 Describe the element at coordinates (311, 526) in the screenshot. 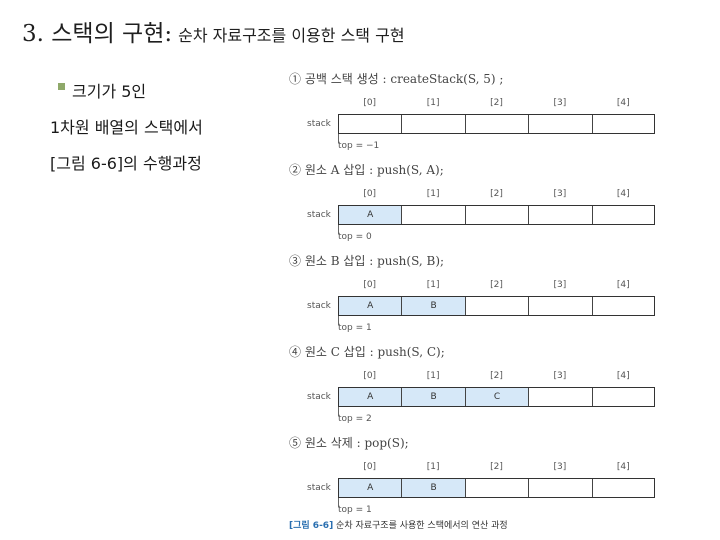

I see `caption-tag: [그림 6-6]` at that location.